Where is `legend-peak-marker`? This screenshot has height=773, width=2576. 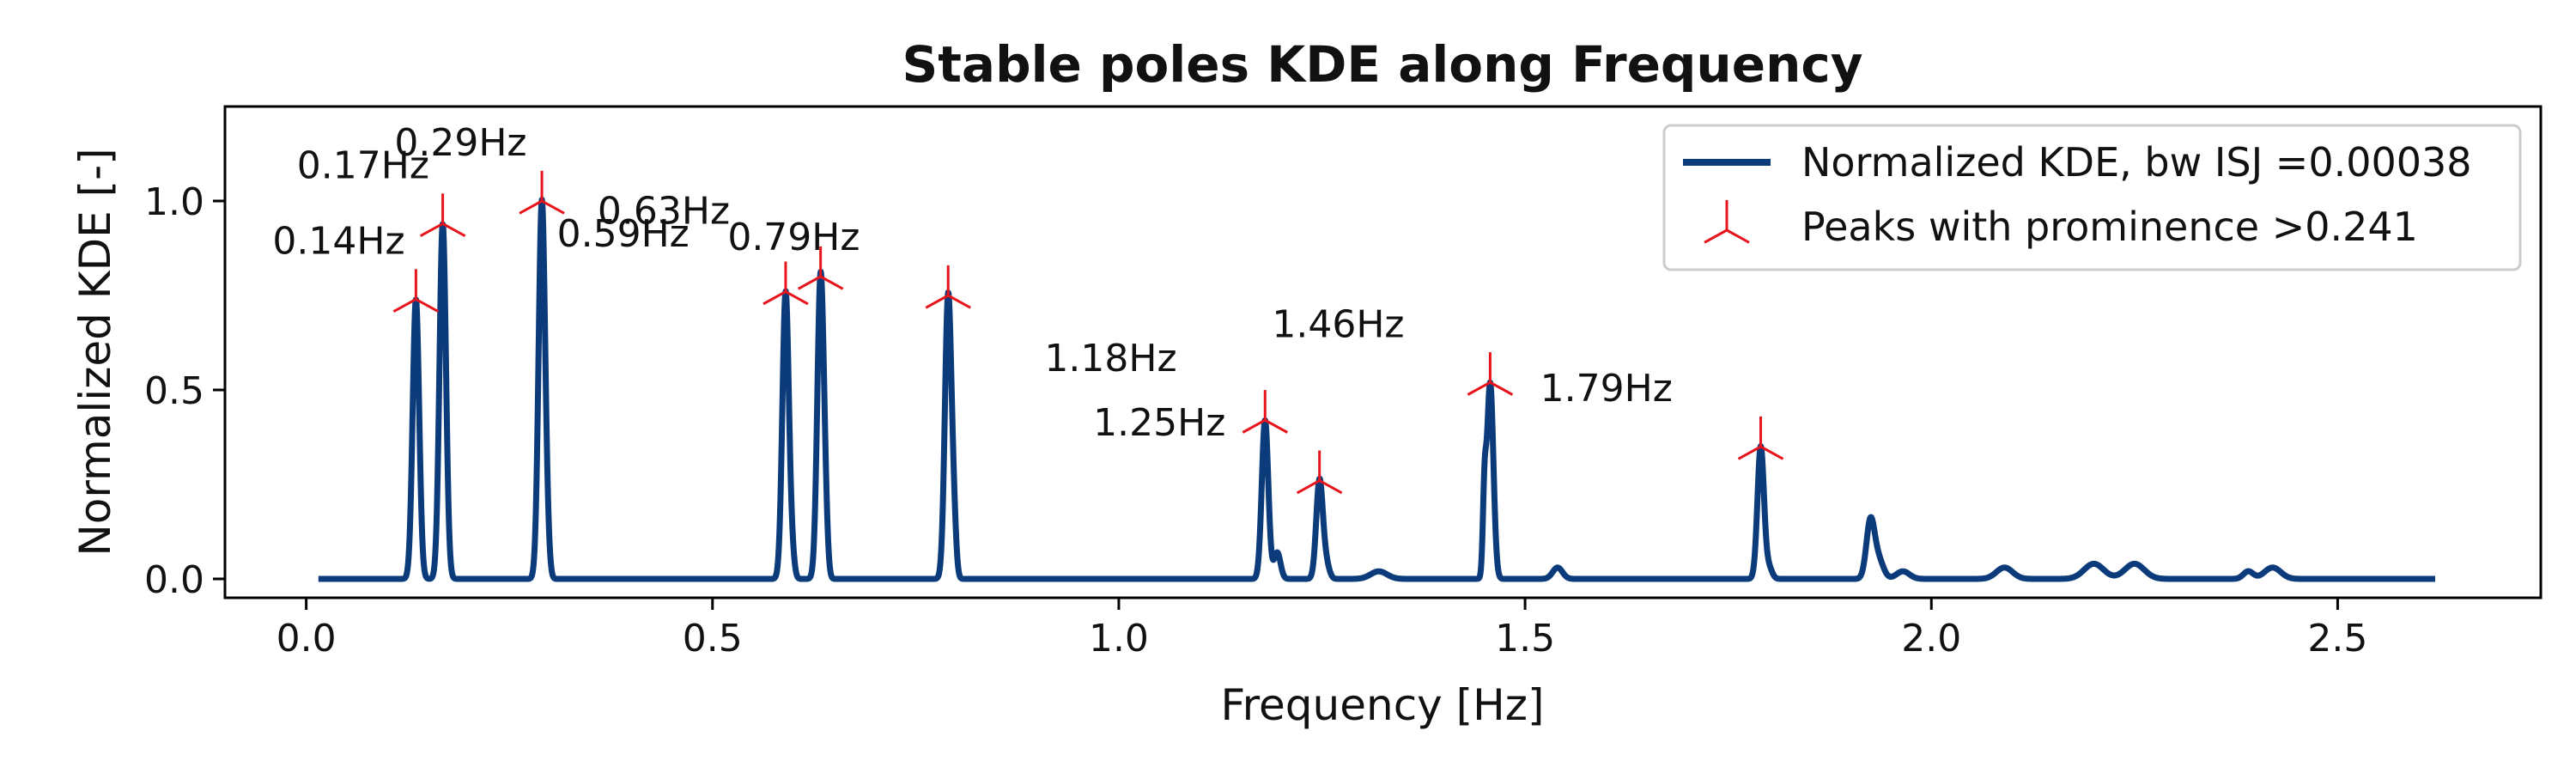 legend-peak-marker is located at coordinates (1727, 221).